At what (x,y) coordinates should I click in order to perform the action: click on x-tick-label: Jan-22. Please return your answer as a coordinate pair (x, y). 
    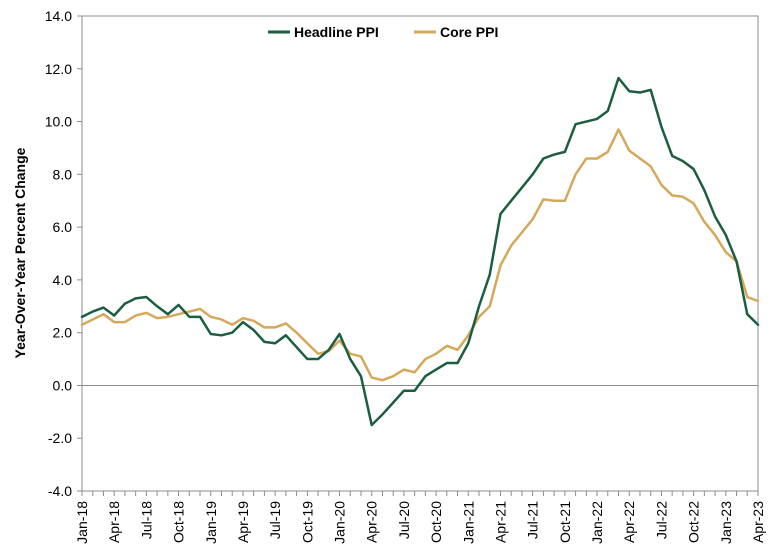
    Looking at the image, I should click on (597, 522).